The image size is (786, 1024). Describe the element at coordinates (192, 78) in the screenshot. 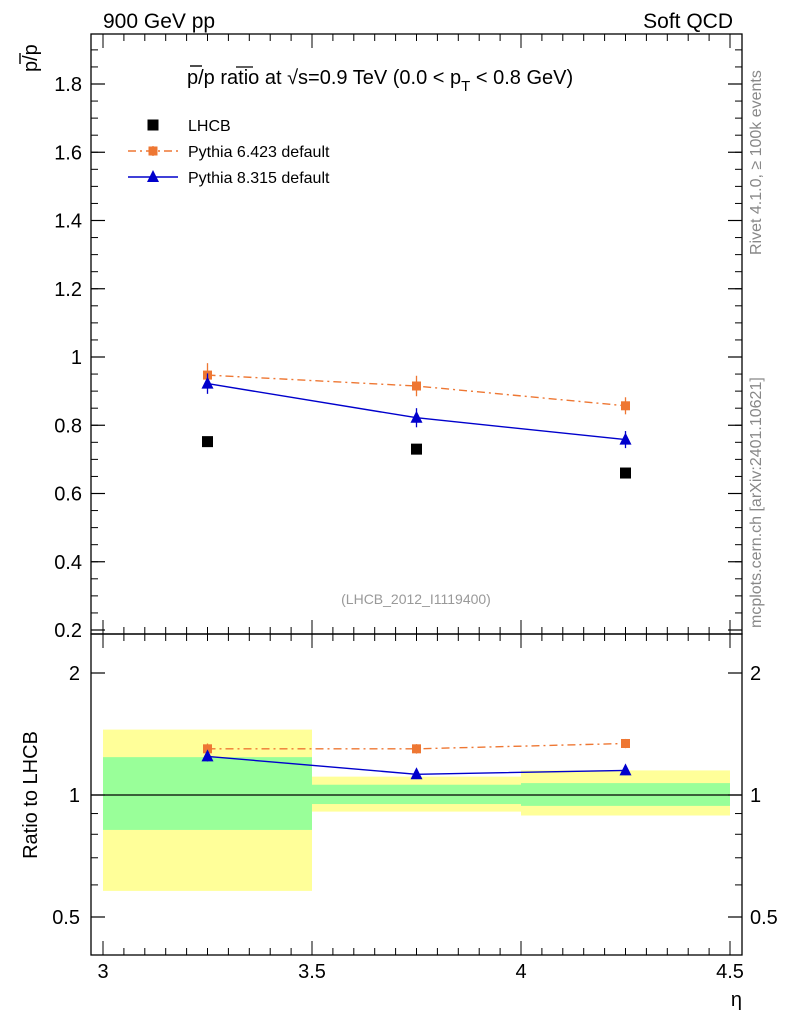

I see `title-pbar: p` at that location.